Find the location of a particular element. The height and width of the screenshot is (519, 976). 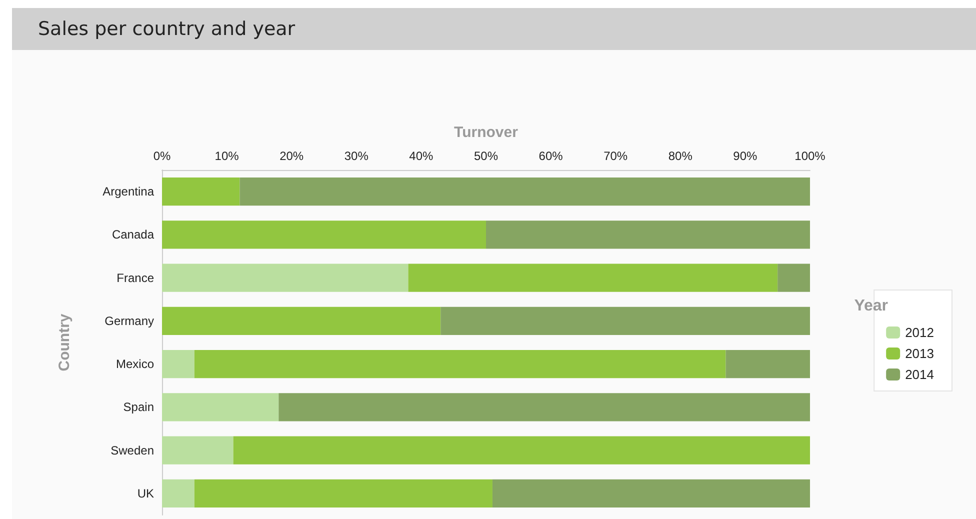

y-tick-label: Spain is located at coordinates (138, 407).